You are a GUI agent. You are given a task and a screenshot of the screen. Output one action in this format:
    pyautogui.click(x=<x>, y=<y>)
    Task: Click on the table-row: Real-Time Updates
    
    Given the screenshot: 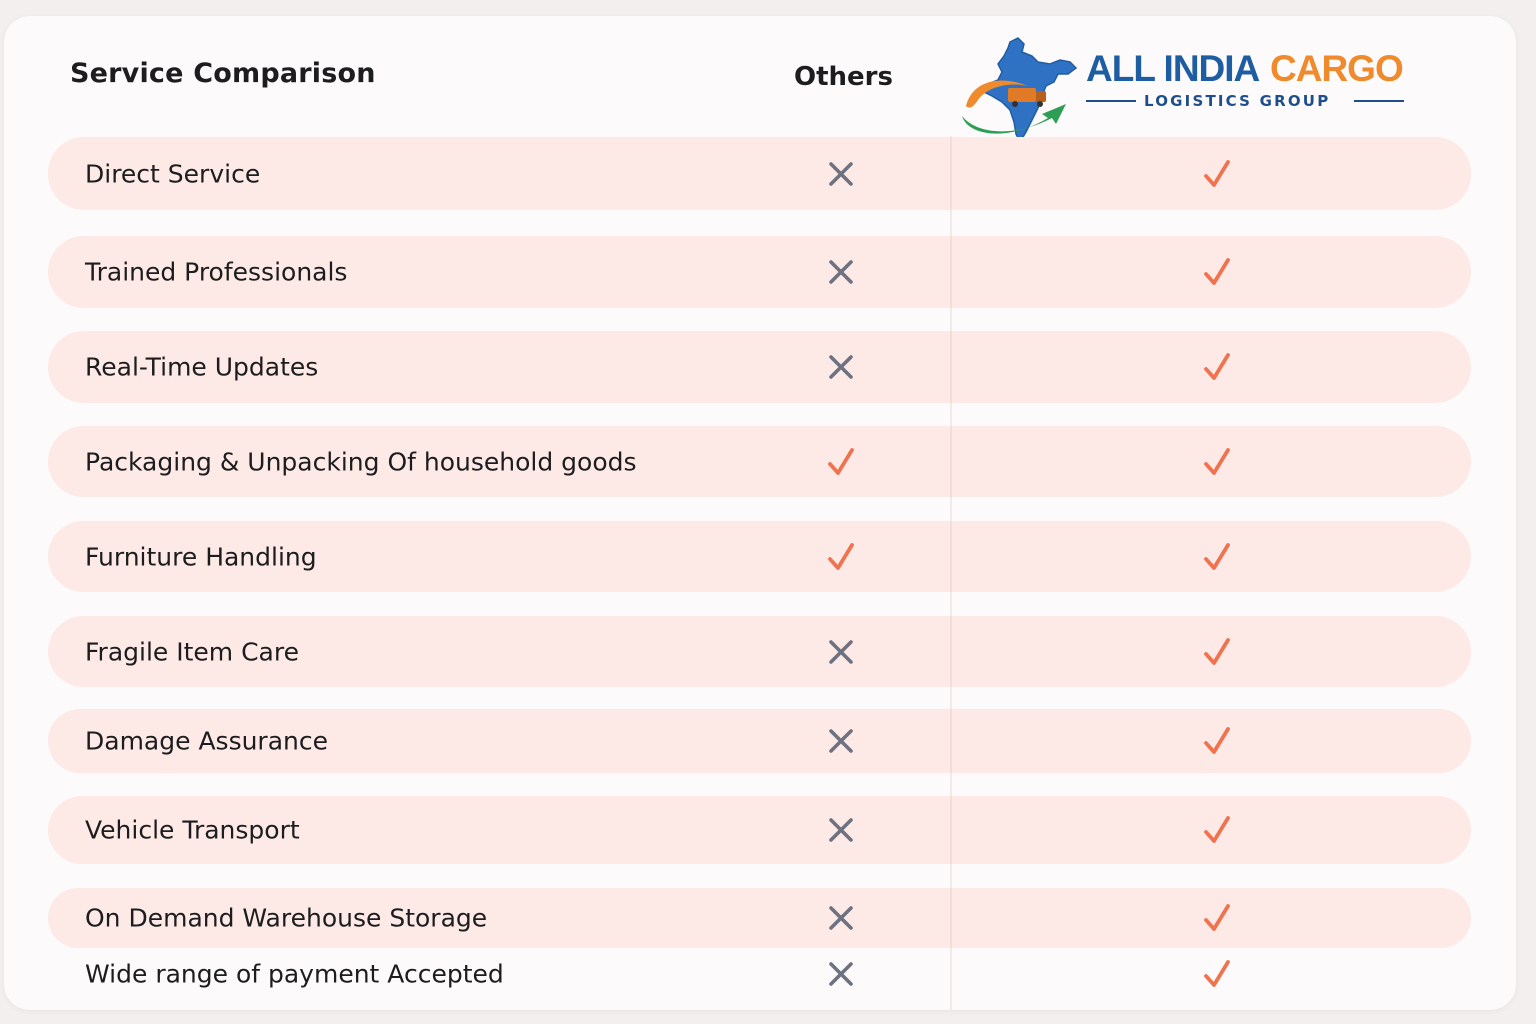 What is the action you would take?
    pyautogui.click(x=759, y=367)
    